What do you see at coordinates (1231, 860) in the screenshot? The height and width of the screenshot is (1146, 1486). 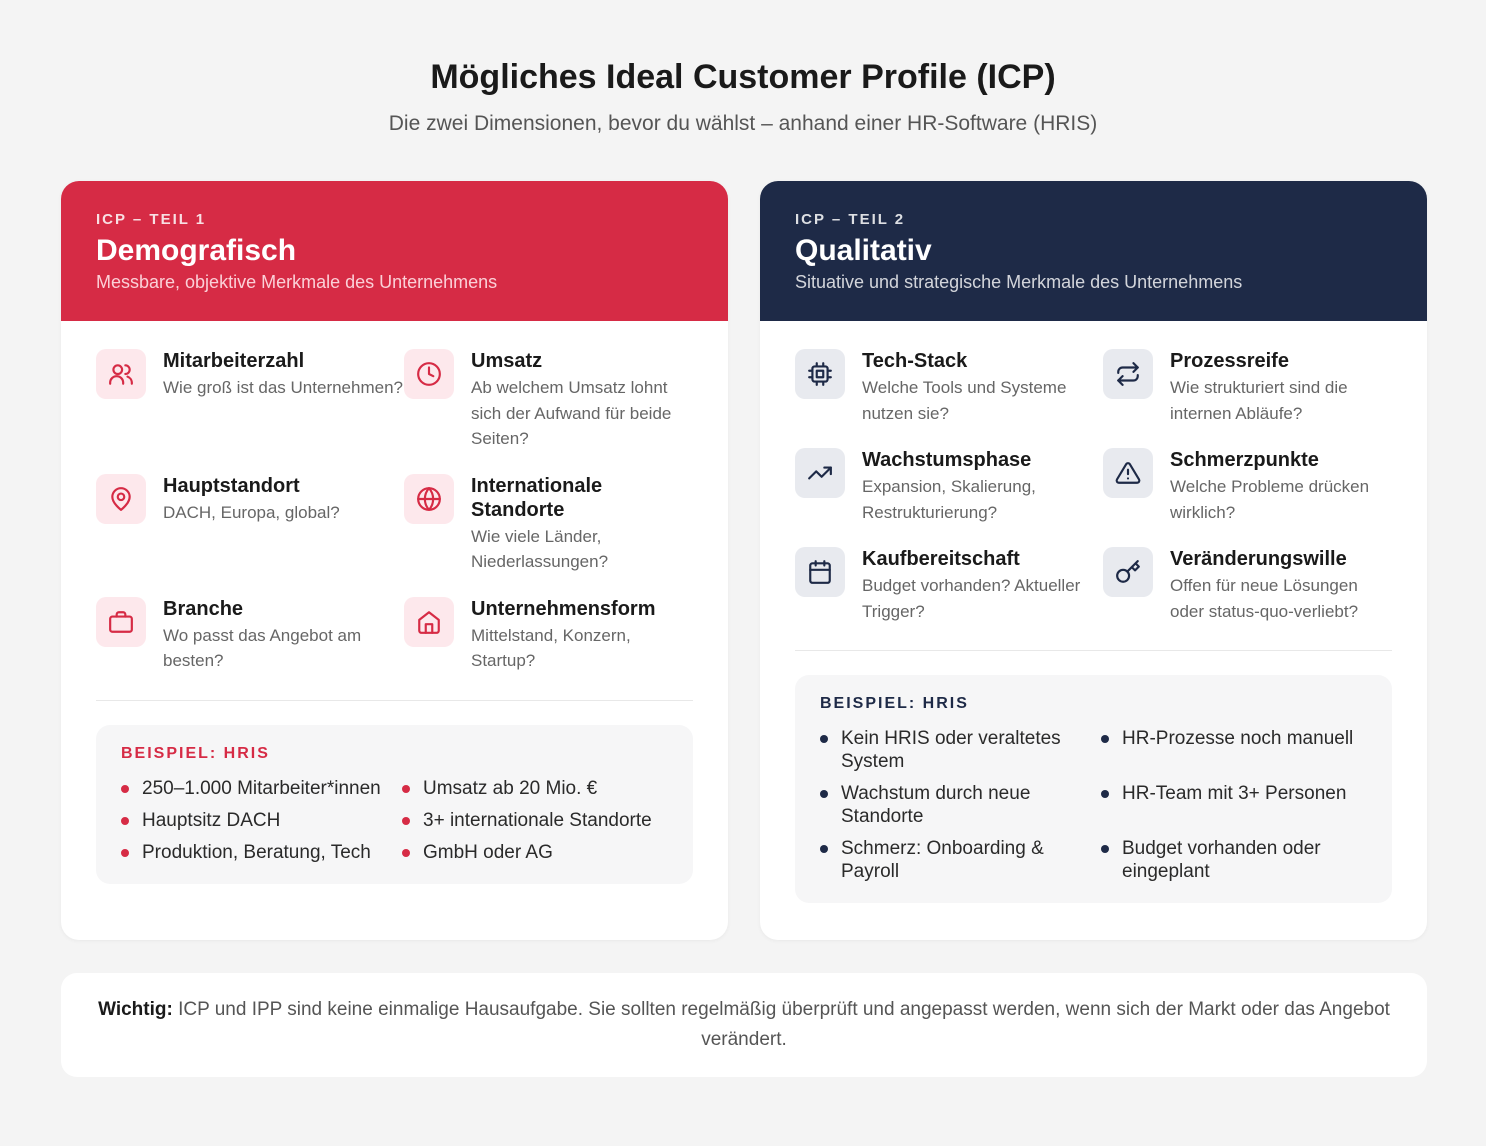 I see `example-item: Budget vorhanden oder eingeplant` at bounding box center [1231, 860].